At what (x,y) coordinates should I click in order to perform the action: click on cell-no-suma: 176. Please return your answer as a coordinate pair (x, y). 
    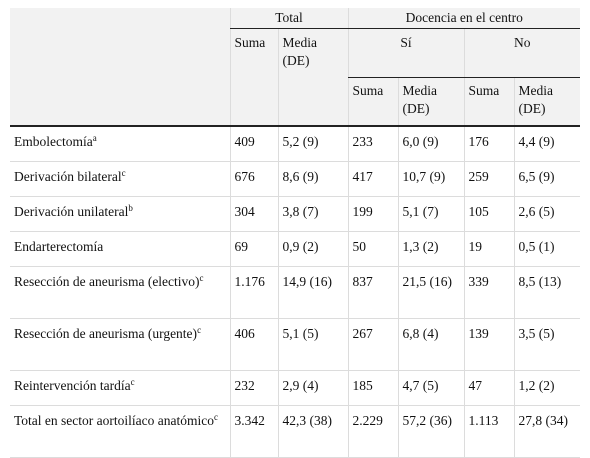
    Looking at the image, I should click on (488, 144).